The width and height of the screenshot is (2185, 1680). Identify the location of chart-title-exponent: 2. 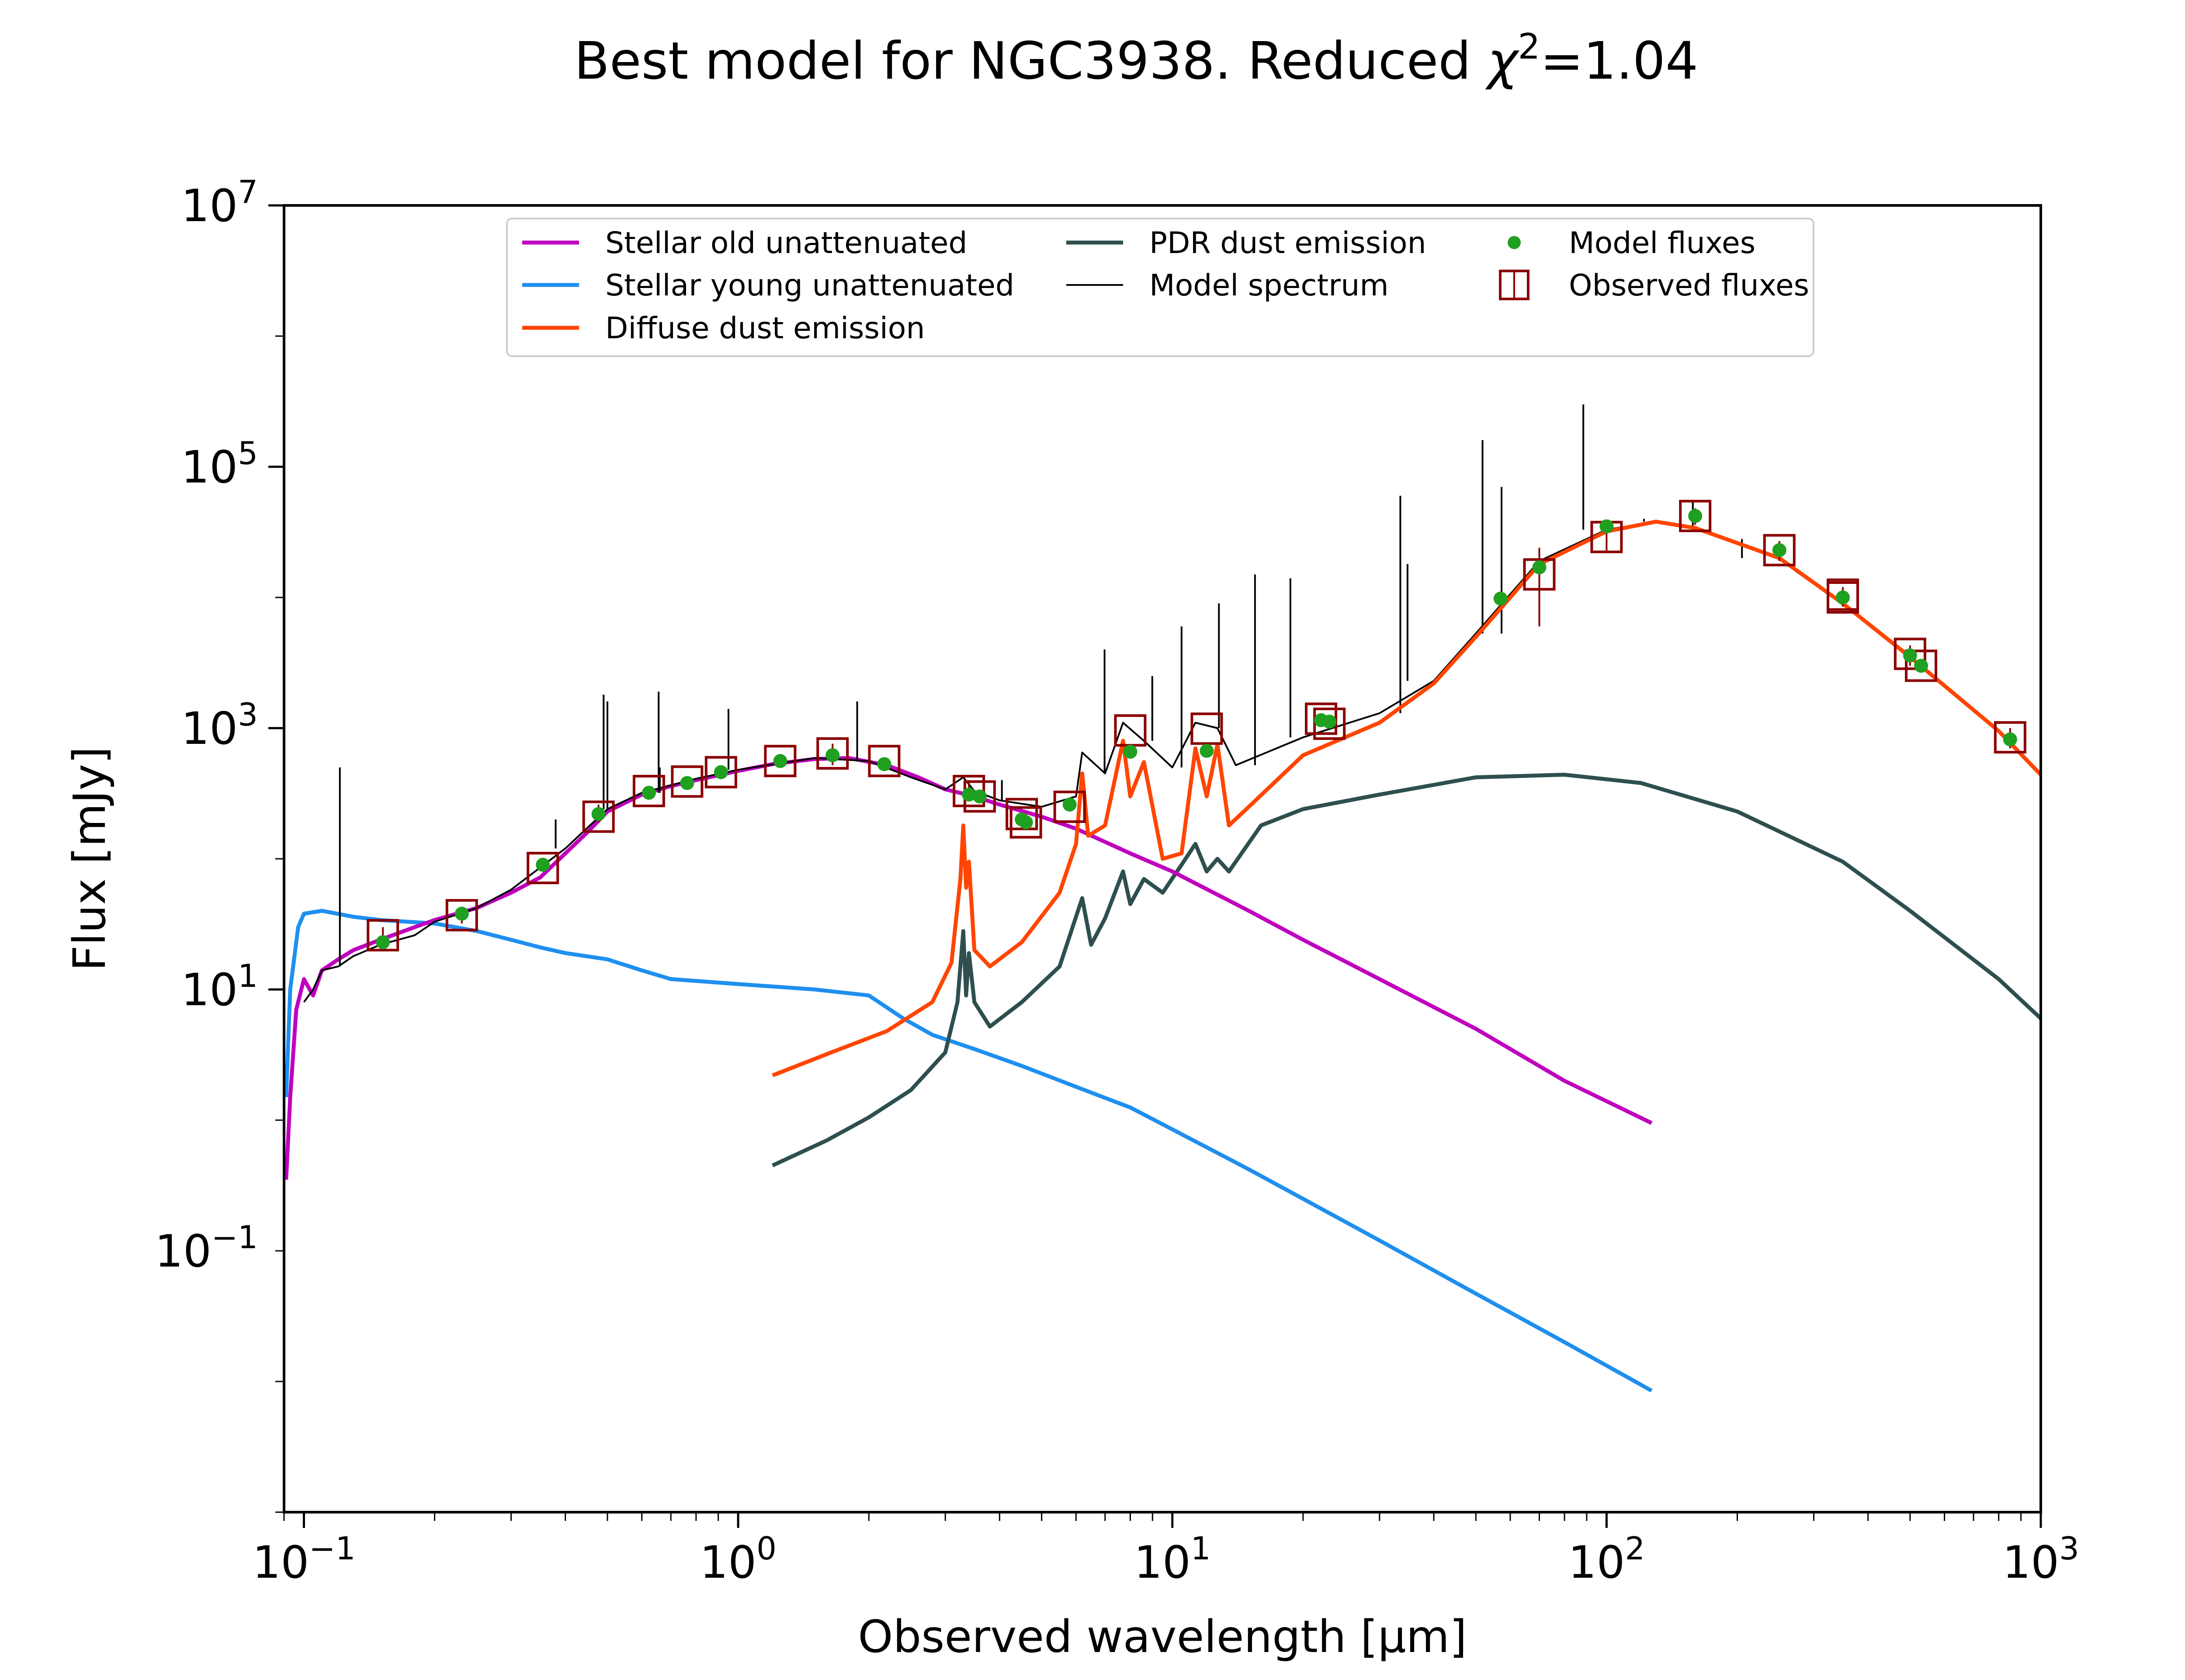
(1529, 46).